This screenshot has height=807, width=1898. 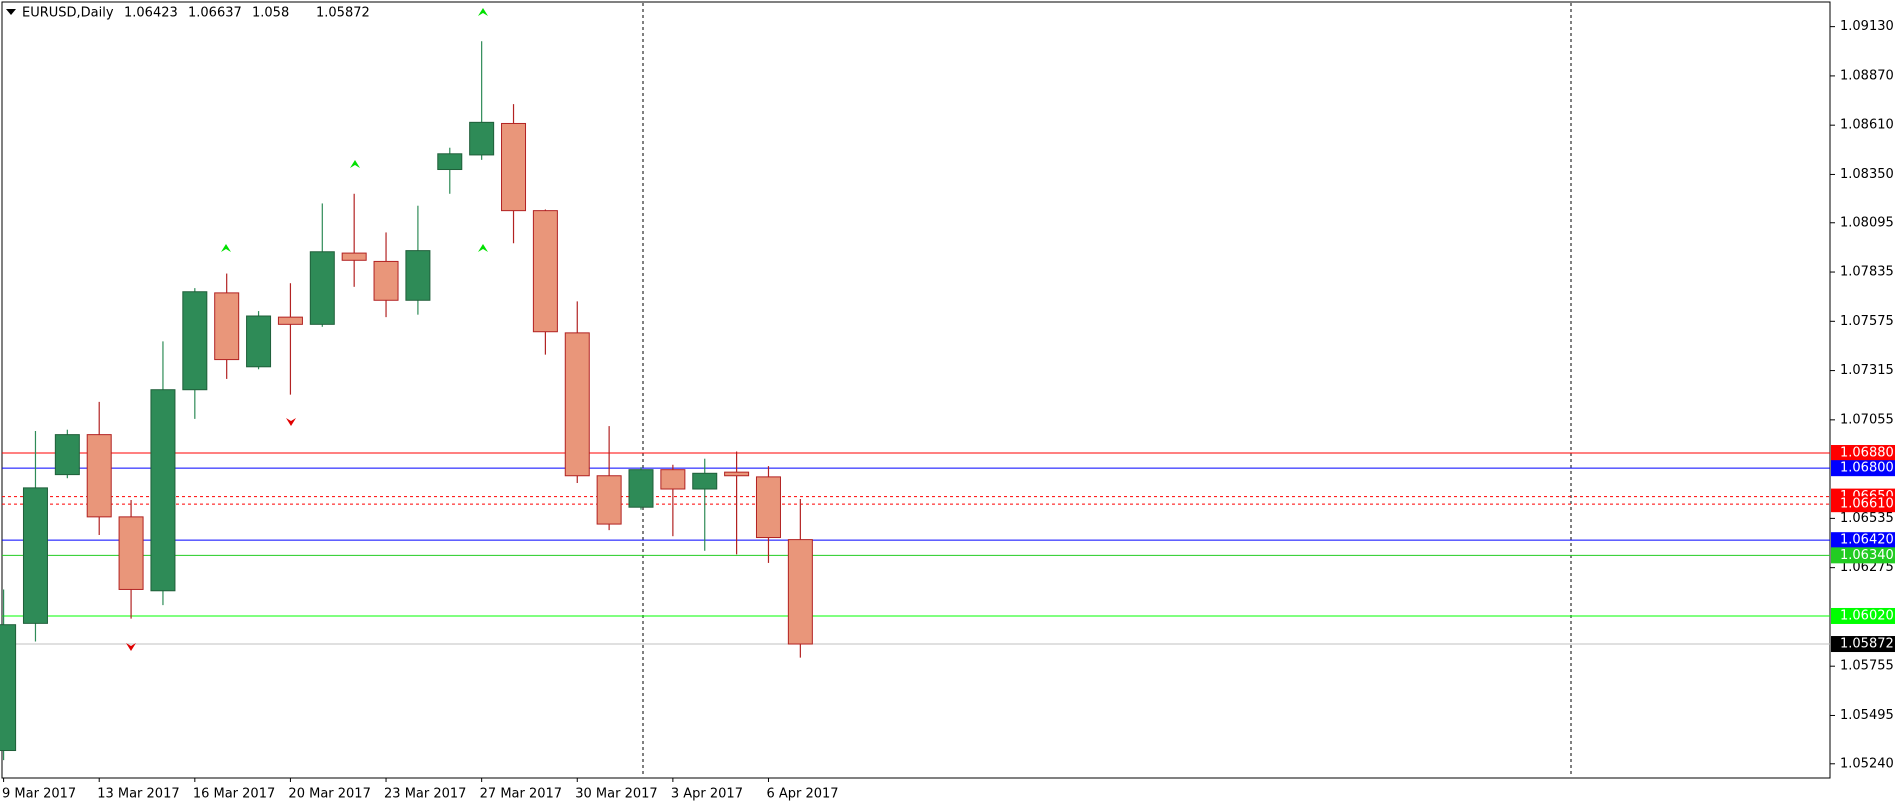 What do you see at coordinates (1867, 26) in the screenshot?
I see `y-tick-label: 1.09130` at bounding box center [1867, 26].